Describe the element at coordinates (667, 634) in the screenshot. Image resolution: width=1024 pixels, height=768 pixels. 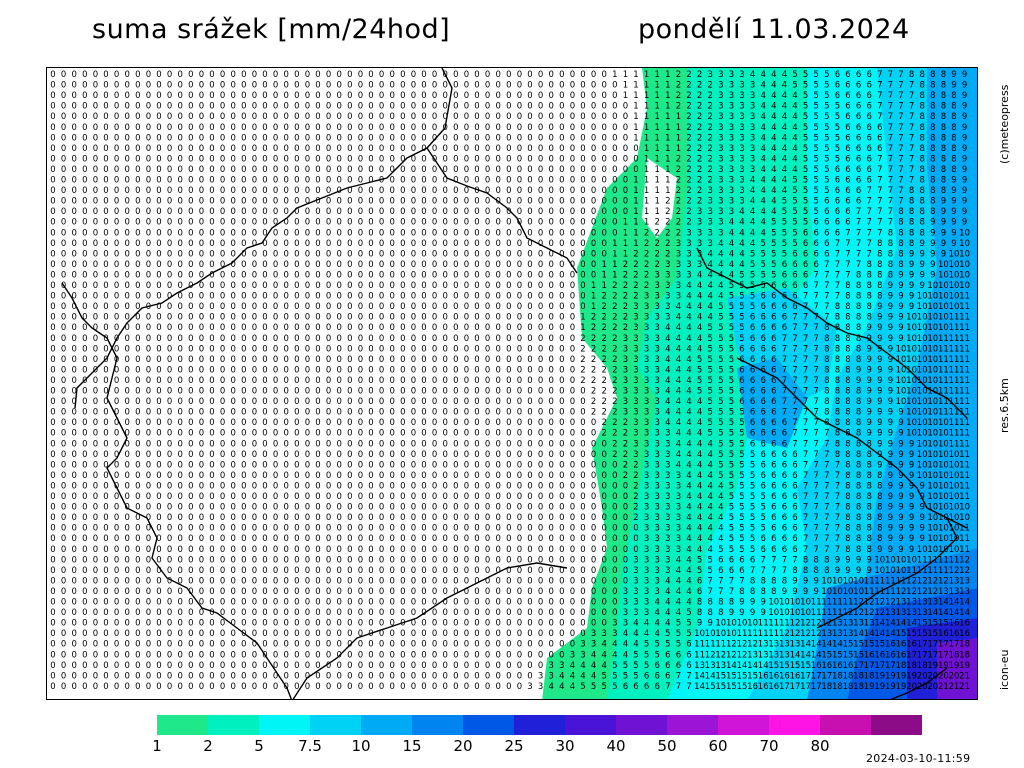
I see `grid-value: 5` at that location.